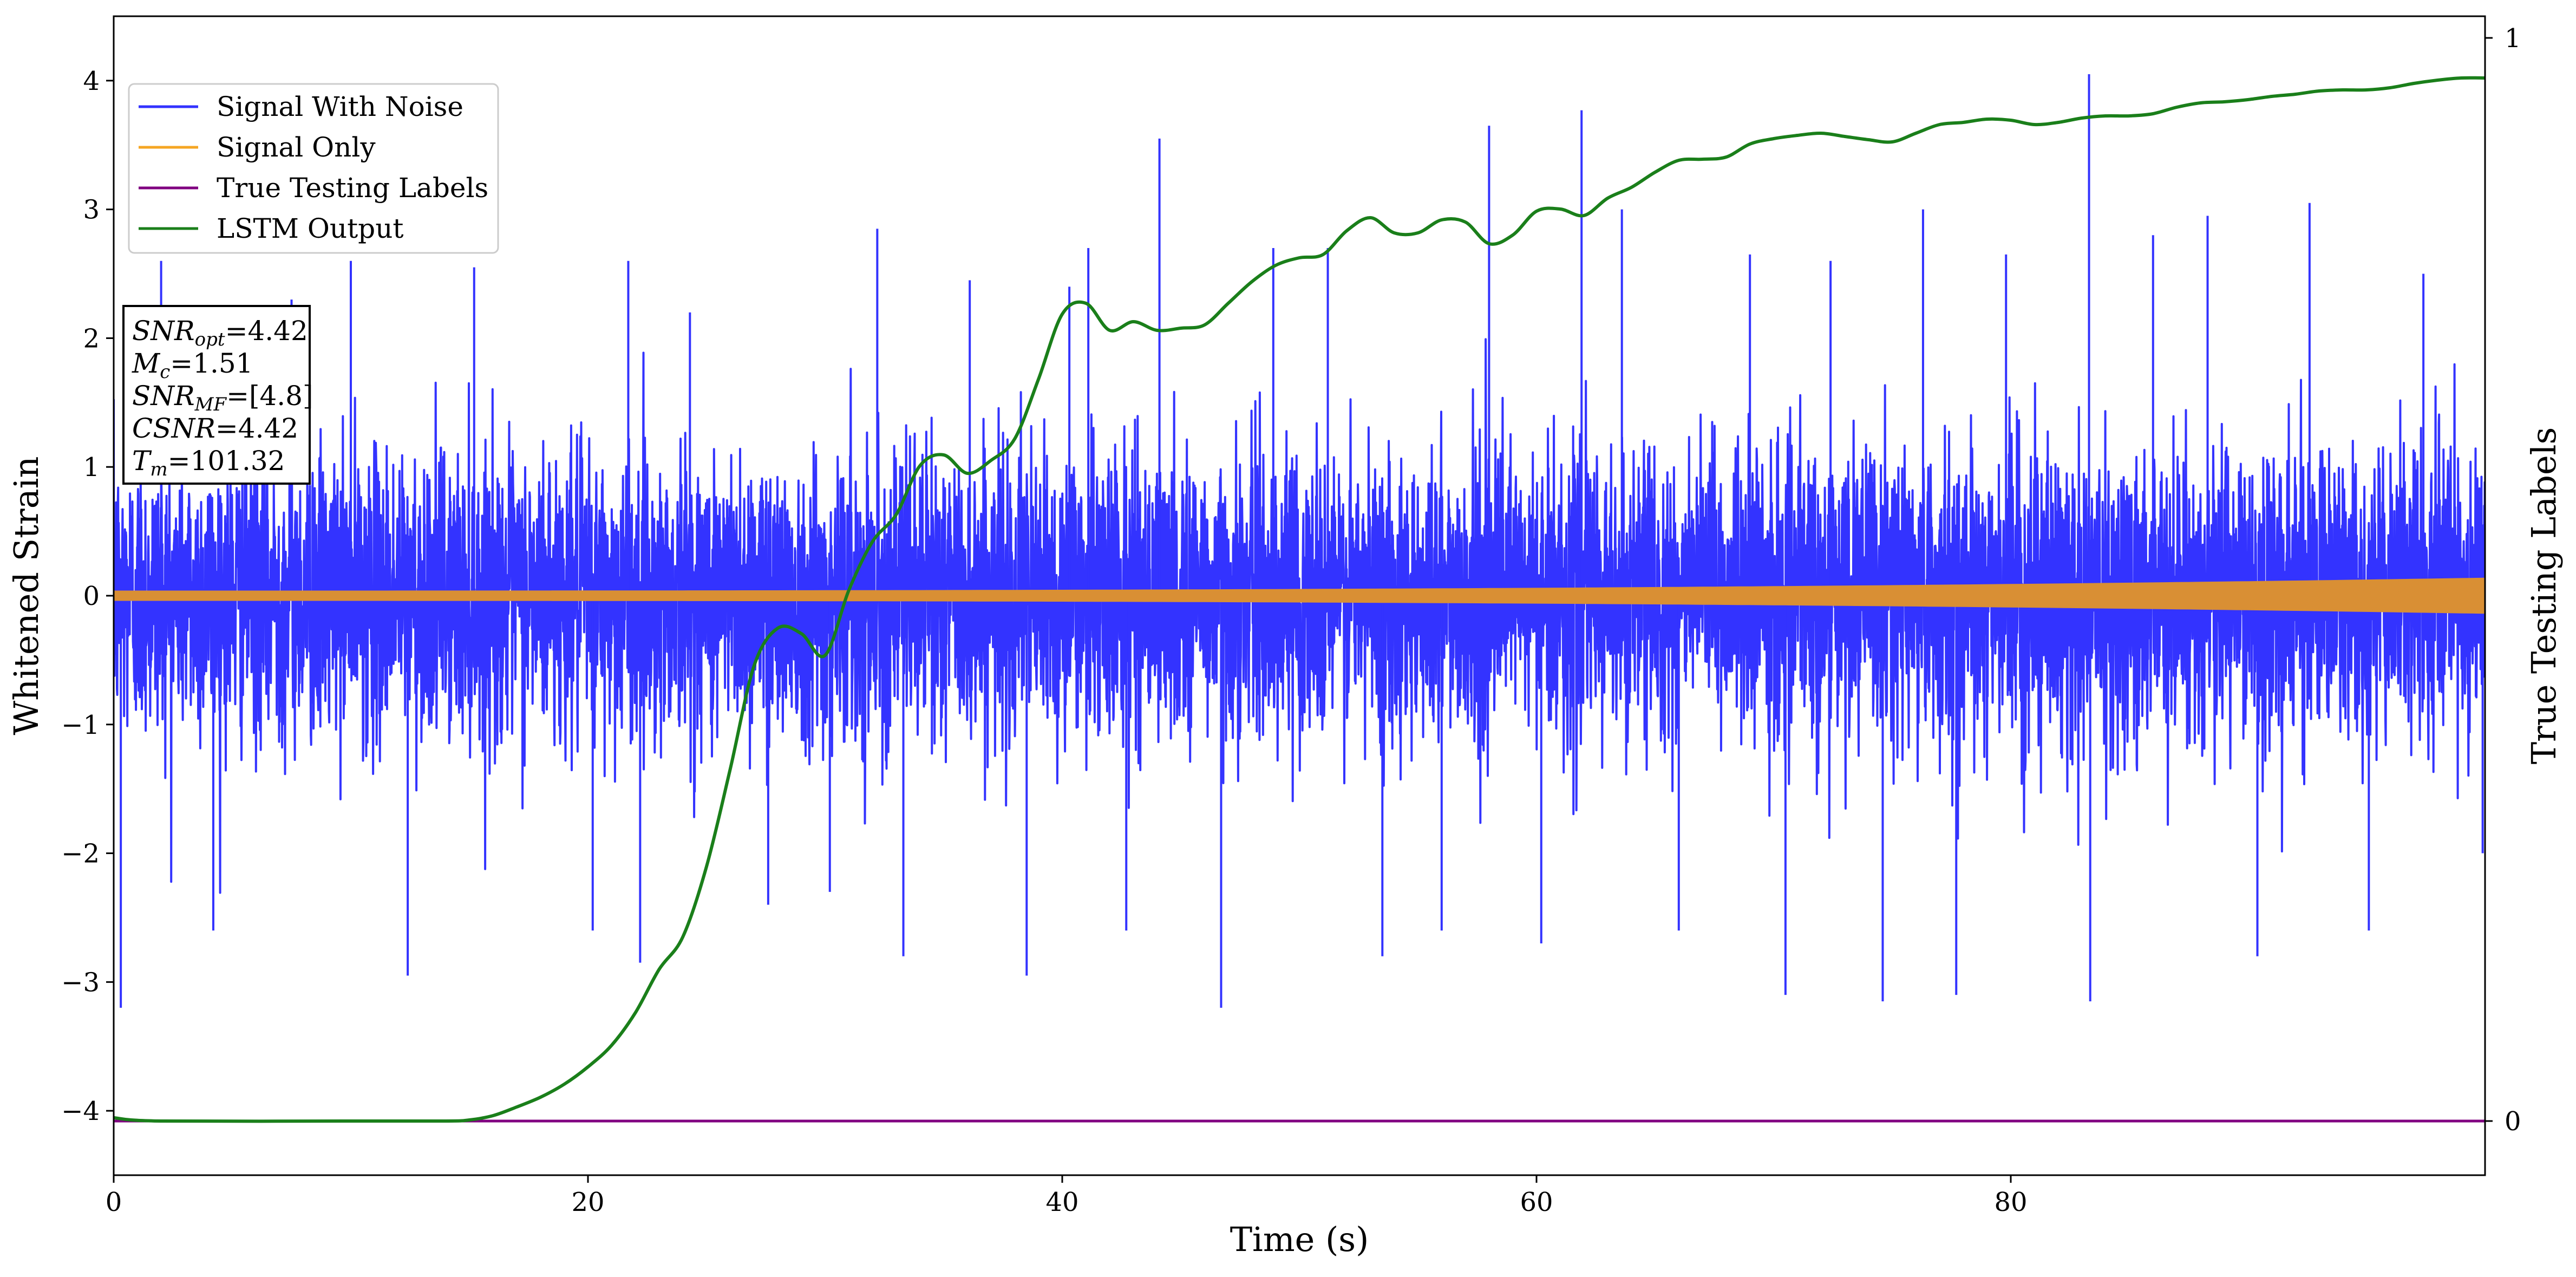 The height and width of the screenshot is (1277, 2576). I want to click on legend-label: Signal With Noise, so click(340, 106).